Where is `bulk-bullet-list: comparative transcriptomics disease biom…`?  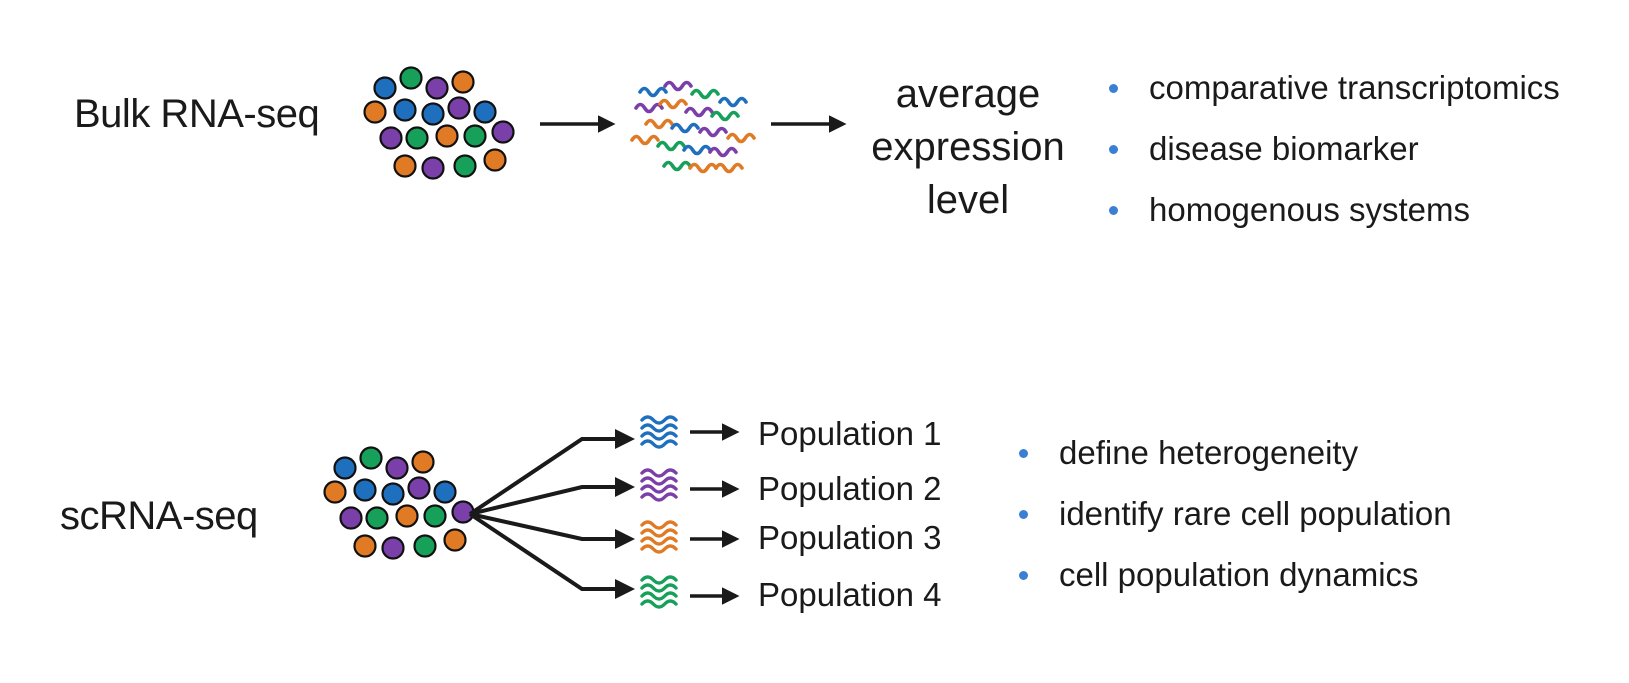
bulk-bullet-list: comparative transcriptomics disease biom… is located at coordinates (1334, 159).